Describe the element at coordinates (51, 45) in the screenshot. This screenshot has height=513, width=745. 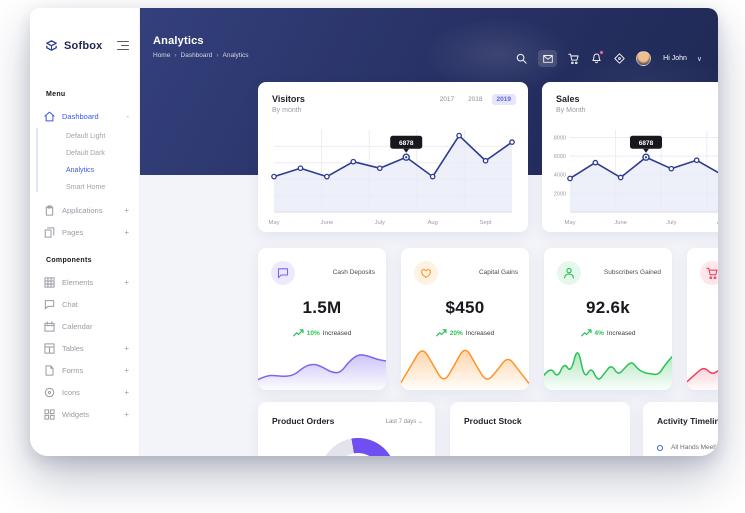
I see `sofbox-logo-icon` at that location.